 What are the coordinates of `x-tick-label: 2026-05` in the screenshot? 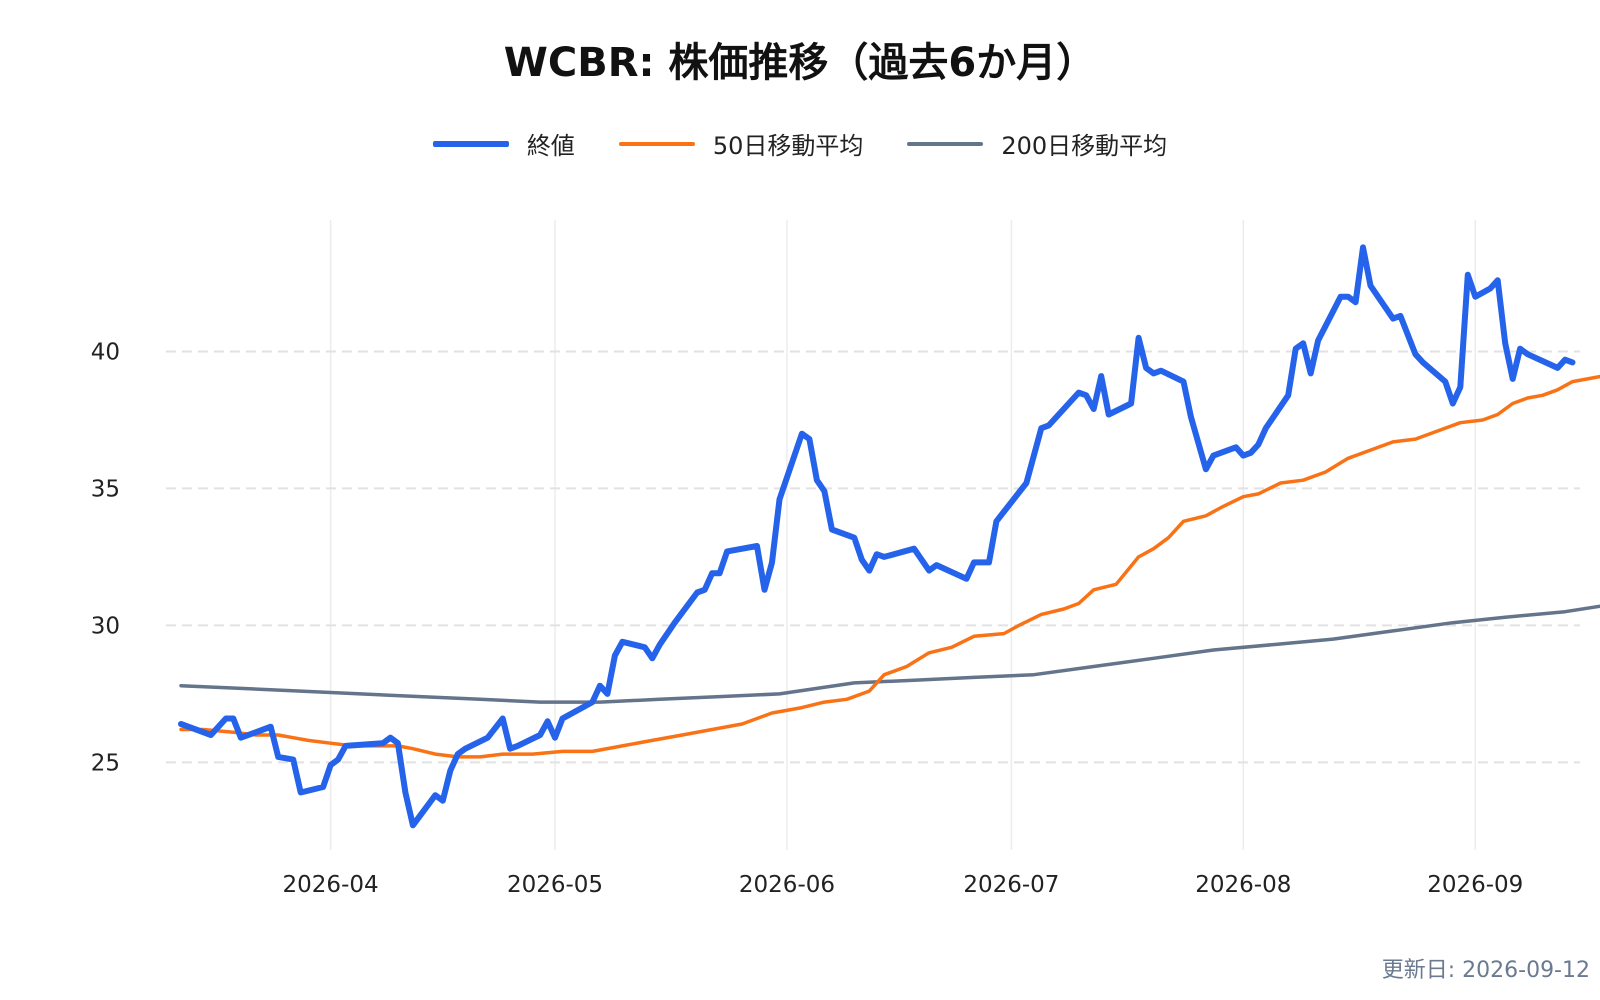 It's located at (555, 885).